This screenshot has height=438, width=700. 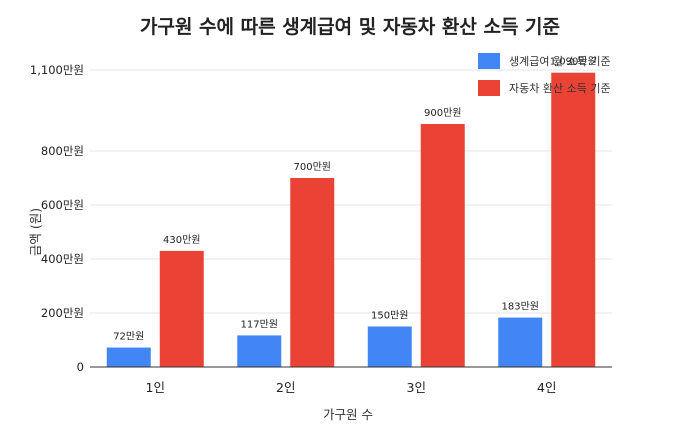 What do you see at coordinates (351, 387) in the screenshot?
I see `x-axis-ticks: 1인 2인 3인 4인` at bounding box center [351, 387].